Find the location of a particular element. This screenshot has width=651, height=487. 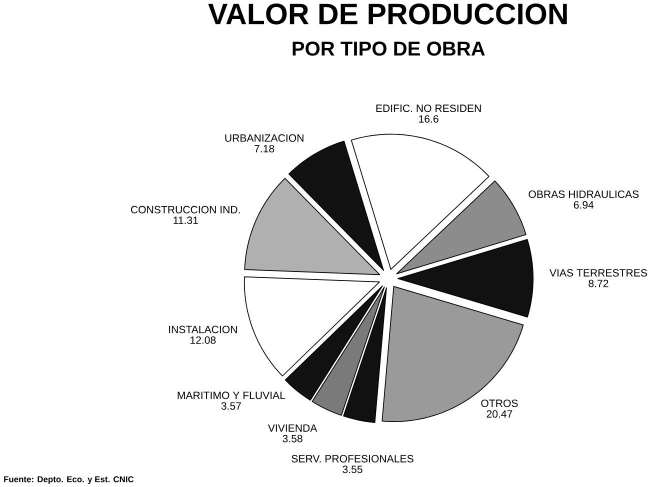

data-label: 8.72 is located at coordinates (598, 283).